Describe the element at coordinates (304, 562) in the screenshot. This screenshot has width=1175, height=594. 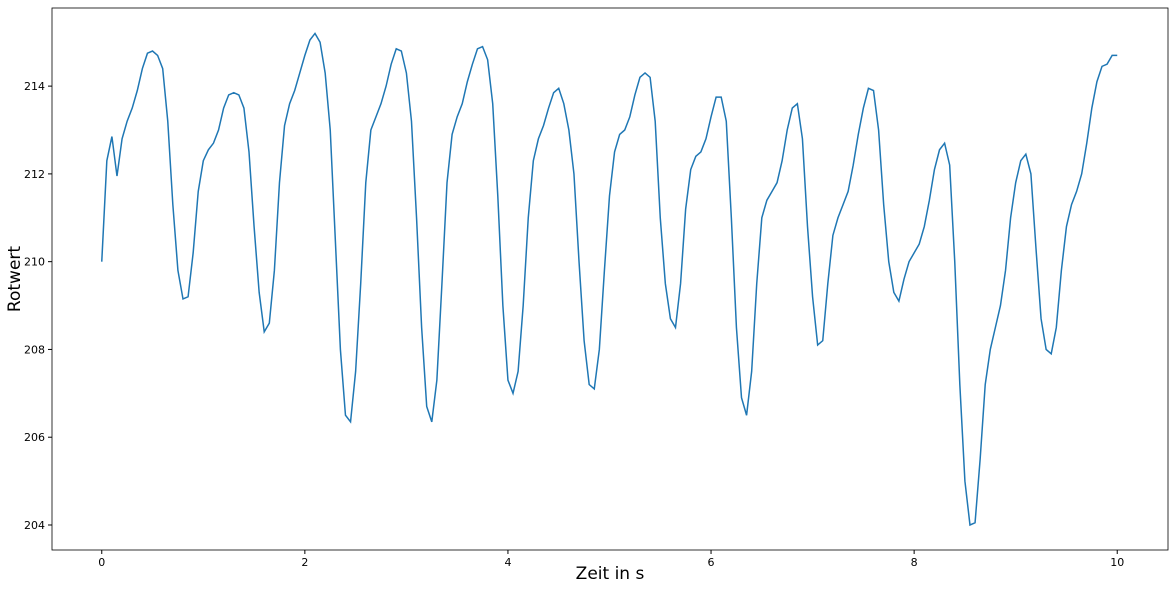
I see `x-tick-label: 2` at that location.